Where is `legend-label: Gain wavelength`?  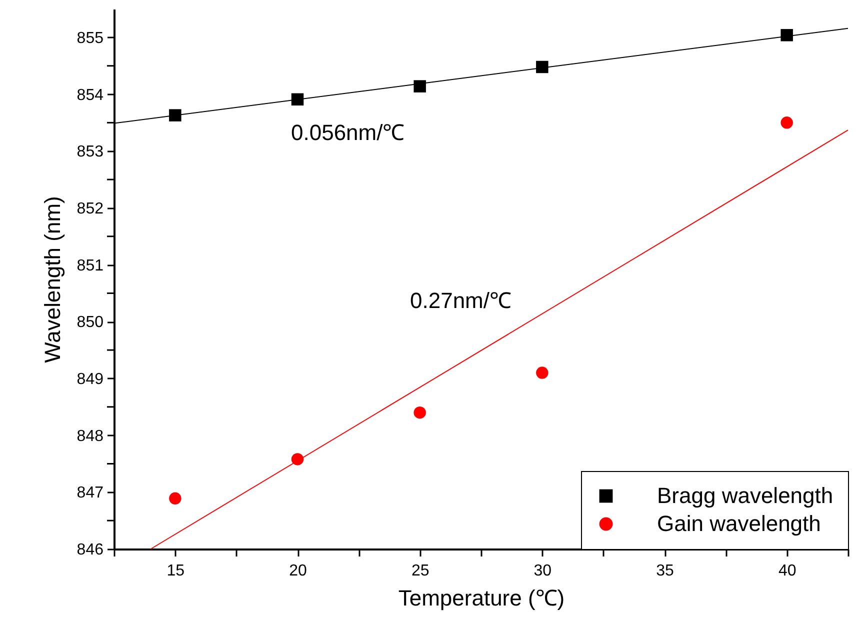 legend-label: Gain wavelength is located at coordinates (739, 523).